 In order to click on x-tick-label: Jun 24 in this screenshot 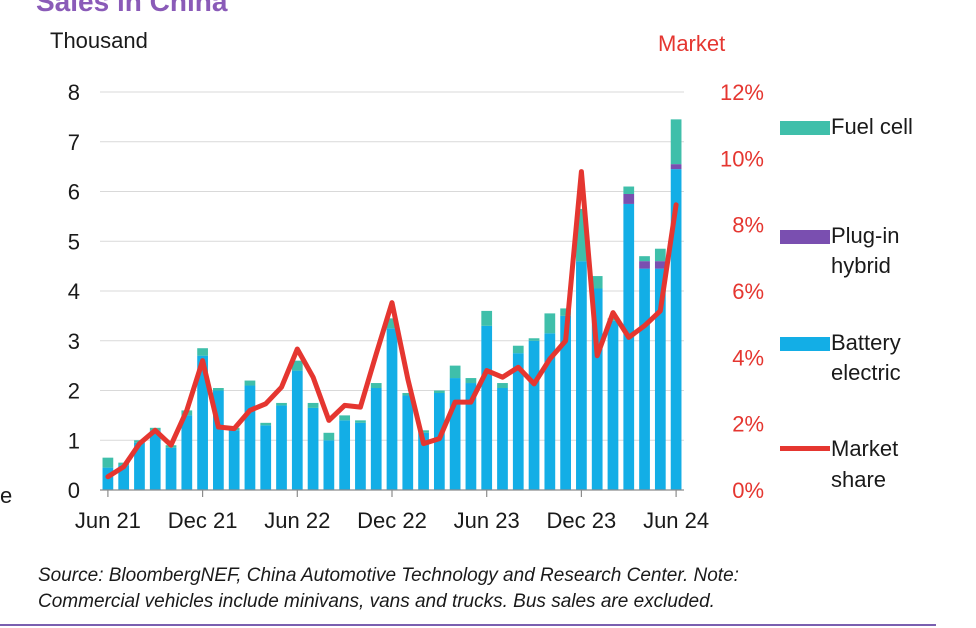, I will do `click(676, 520)`.